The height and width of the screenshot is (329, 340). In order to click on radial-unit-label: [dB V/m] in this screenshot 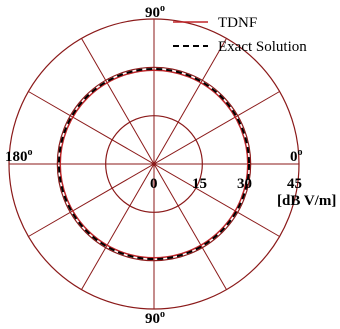, I will do `click(306, 201)`.